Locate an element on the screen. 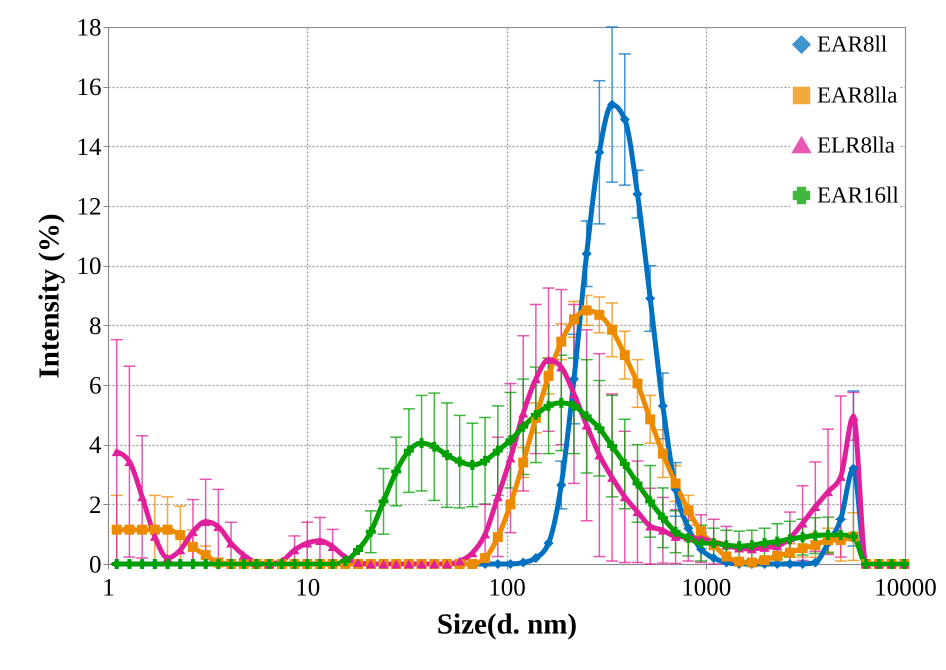  x-tick-label: 1000 is located at coordinates (706, 588).